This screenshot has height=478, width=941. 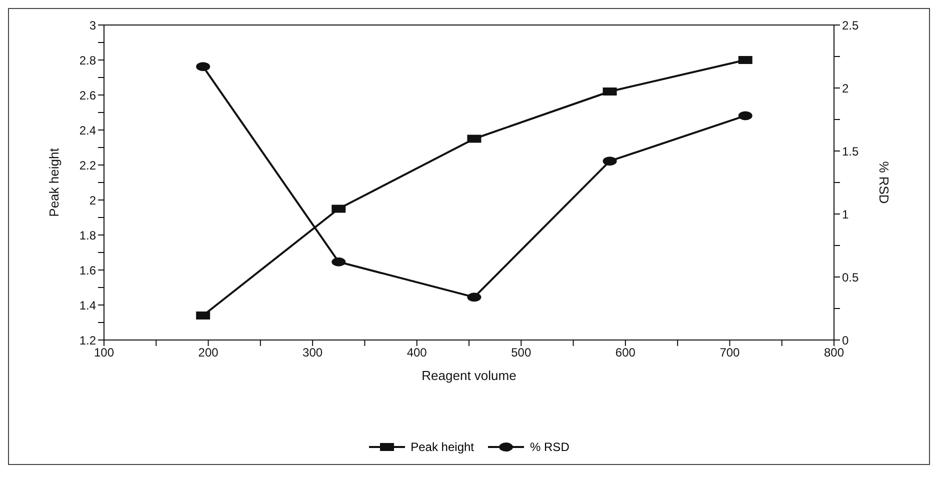 What do you see at coordinates (104, 353) in the screenshot?
I see `x-tick-label: 100` at bounding box center [104, 353].